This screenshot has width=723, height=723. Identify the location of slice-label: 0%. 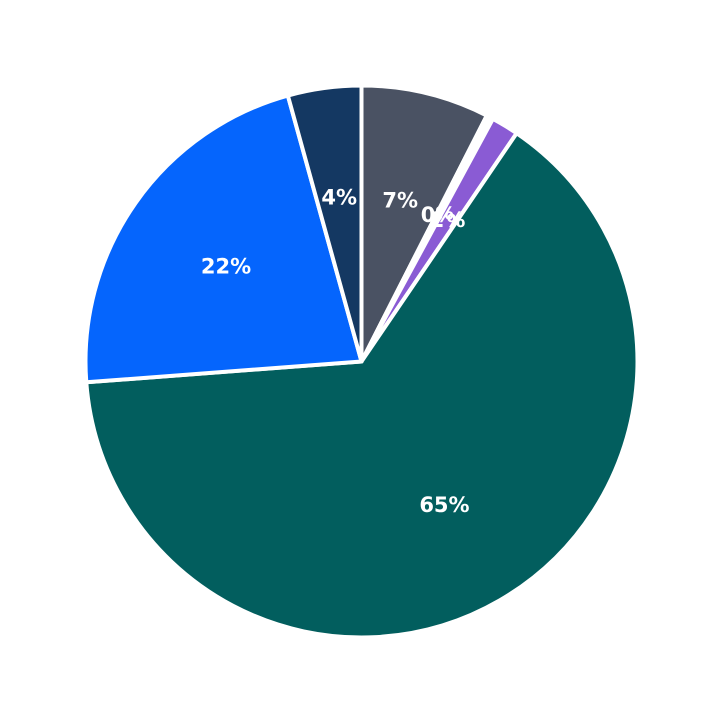
(439, 215).